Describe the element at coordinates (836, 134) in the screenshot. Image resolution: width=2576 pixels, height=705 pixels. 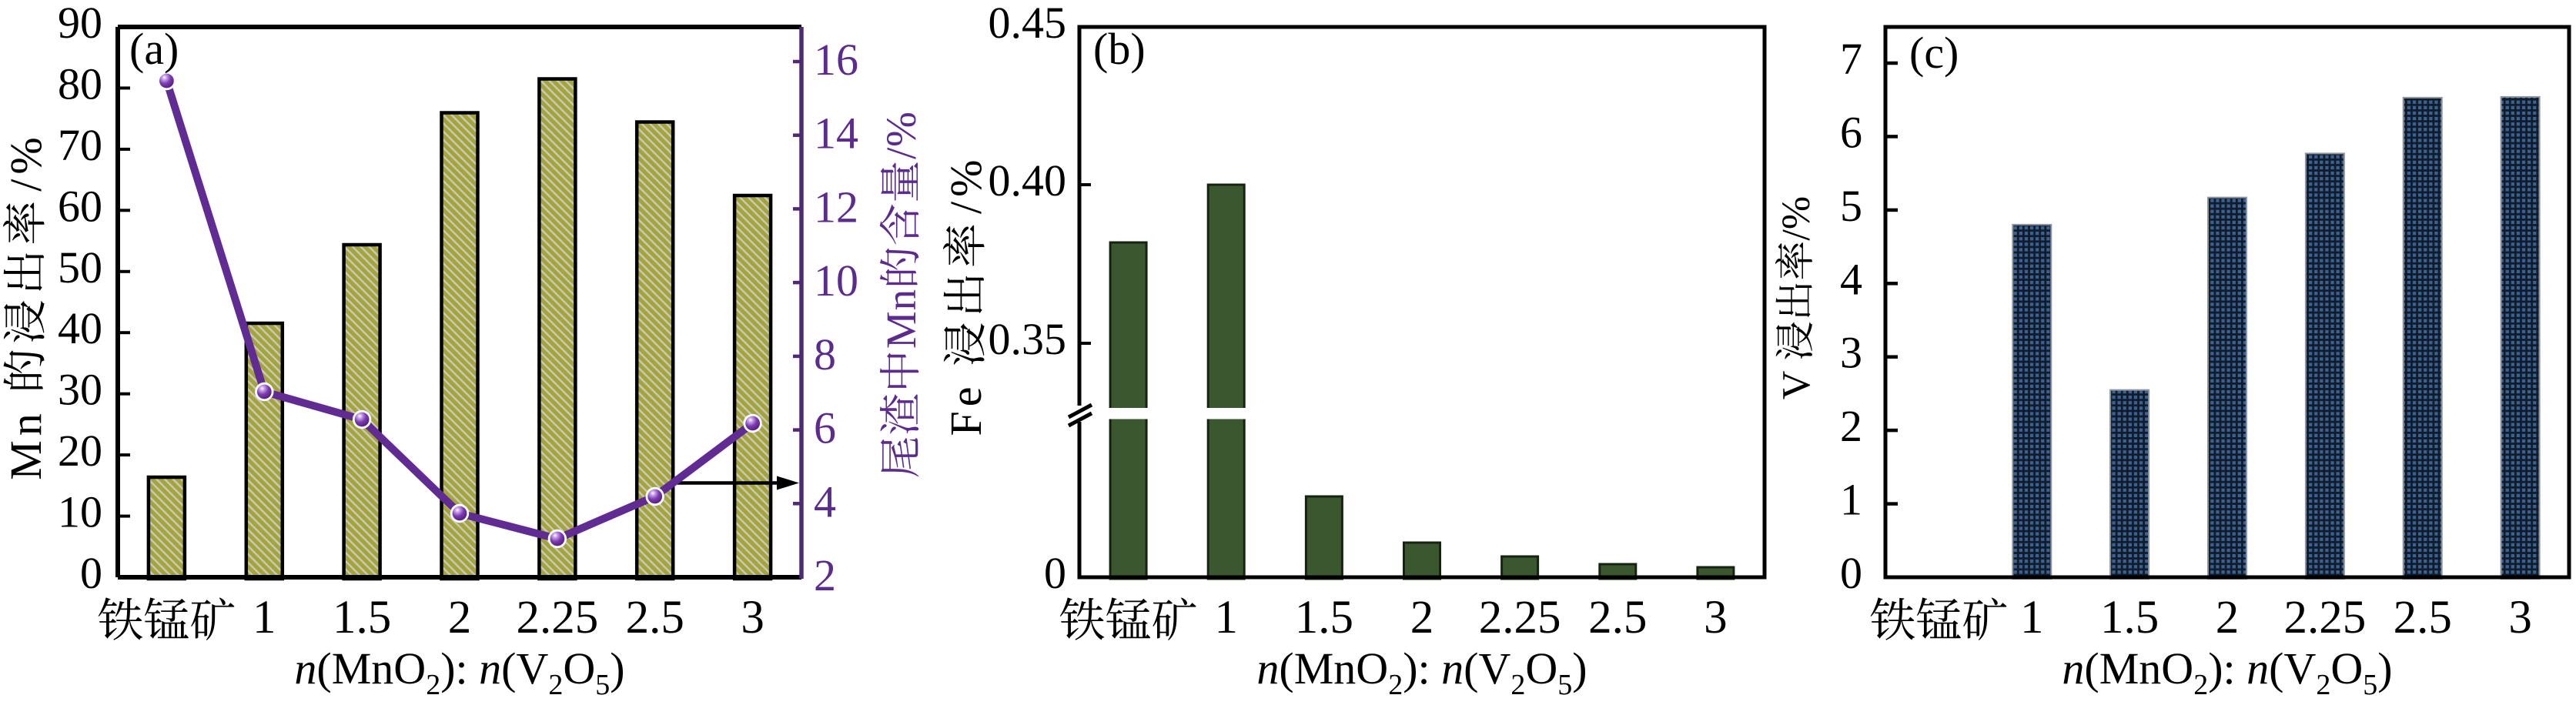
I see `svg-text: 14` at that location.